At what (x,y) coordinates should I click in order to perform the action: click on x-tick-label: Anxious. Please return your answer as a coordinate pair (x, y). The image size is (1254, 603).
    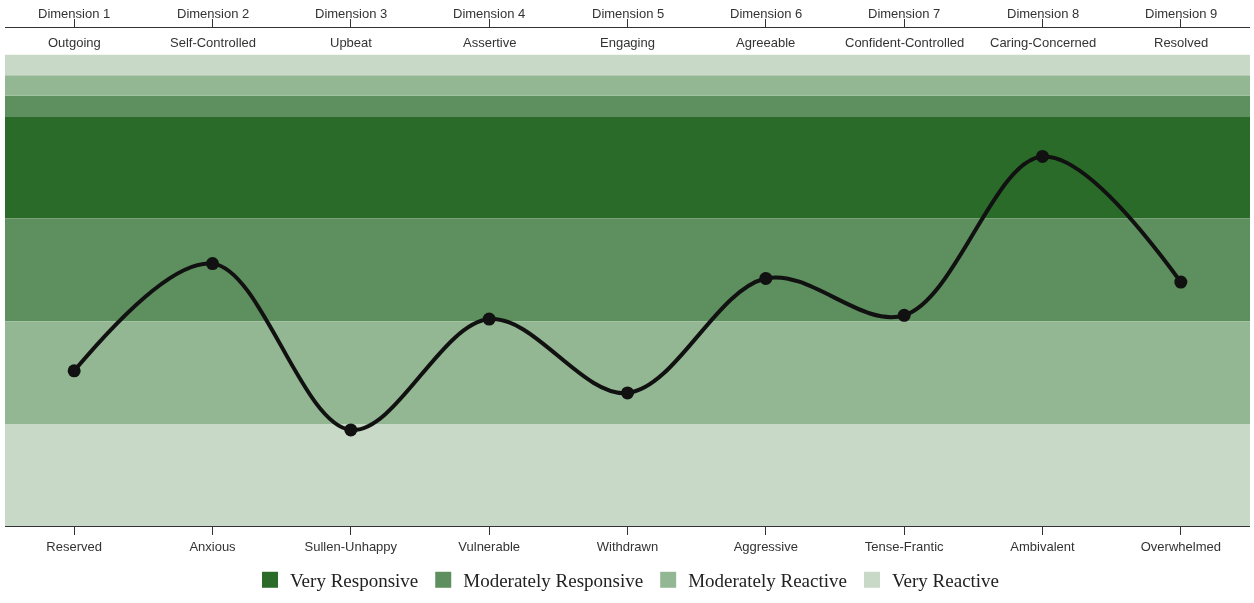
    Looking at the image, I should click on (213, 546).